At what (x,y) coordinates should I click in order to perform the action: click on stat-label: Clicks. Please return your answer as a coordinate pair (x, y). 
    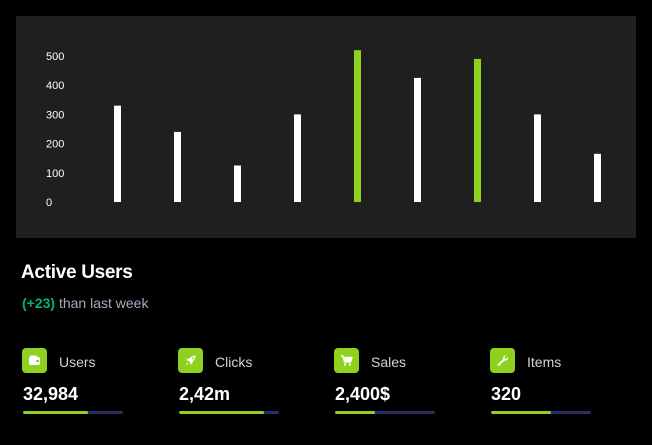
    Looking at the image, I should click on (234, 362).